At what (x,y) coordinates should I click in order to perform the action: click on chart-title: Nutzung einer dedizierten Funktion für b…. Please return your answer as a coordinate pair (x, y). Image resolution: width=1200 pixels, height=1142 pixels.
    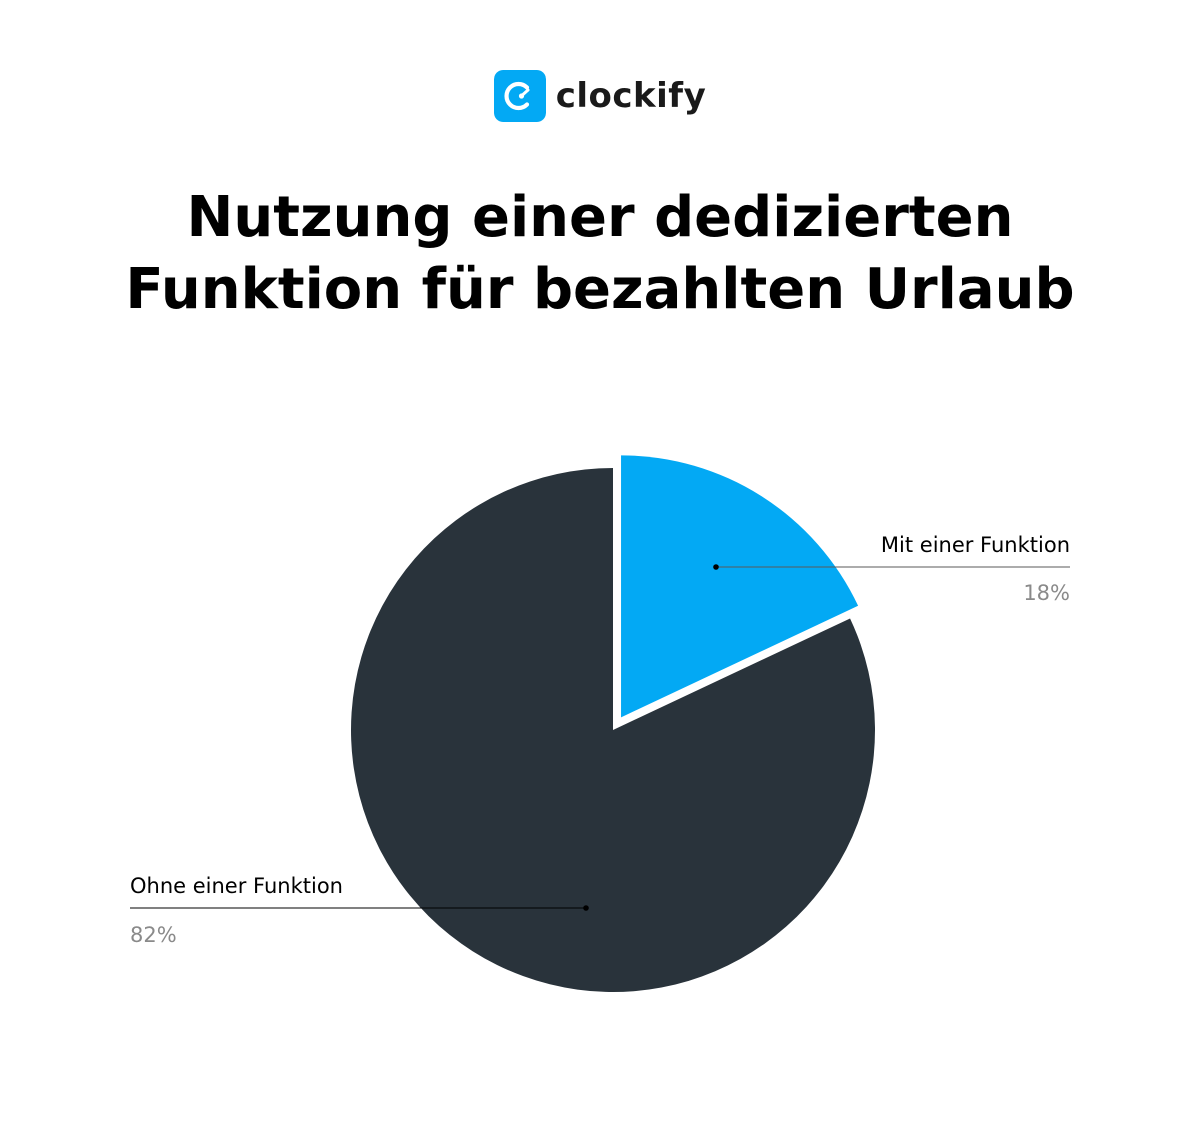
    Looking at the image, I should click on (600, 254).